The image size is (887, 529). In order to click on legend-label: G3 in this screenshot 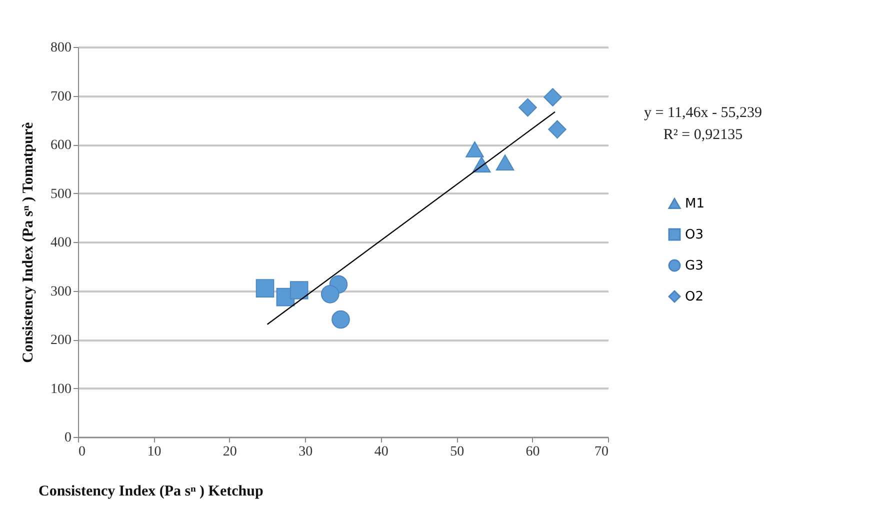, I will do `click(694, 266)`.